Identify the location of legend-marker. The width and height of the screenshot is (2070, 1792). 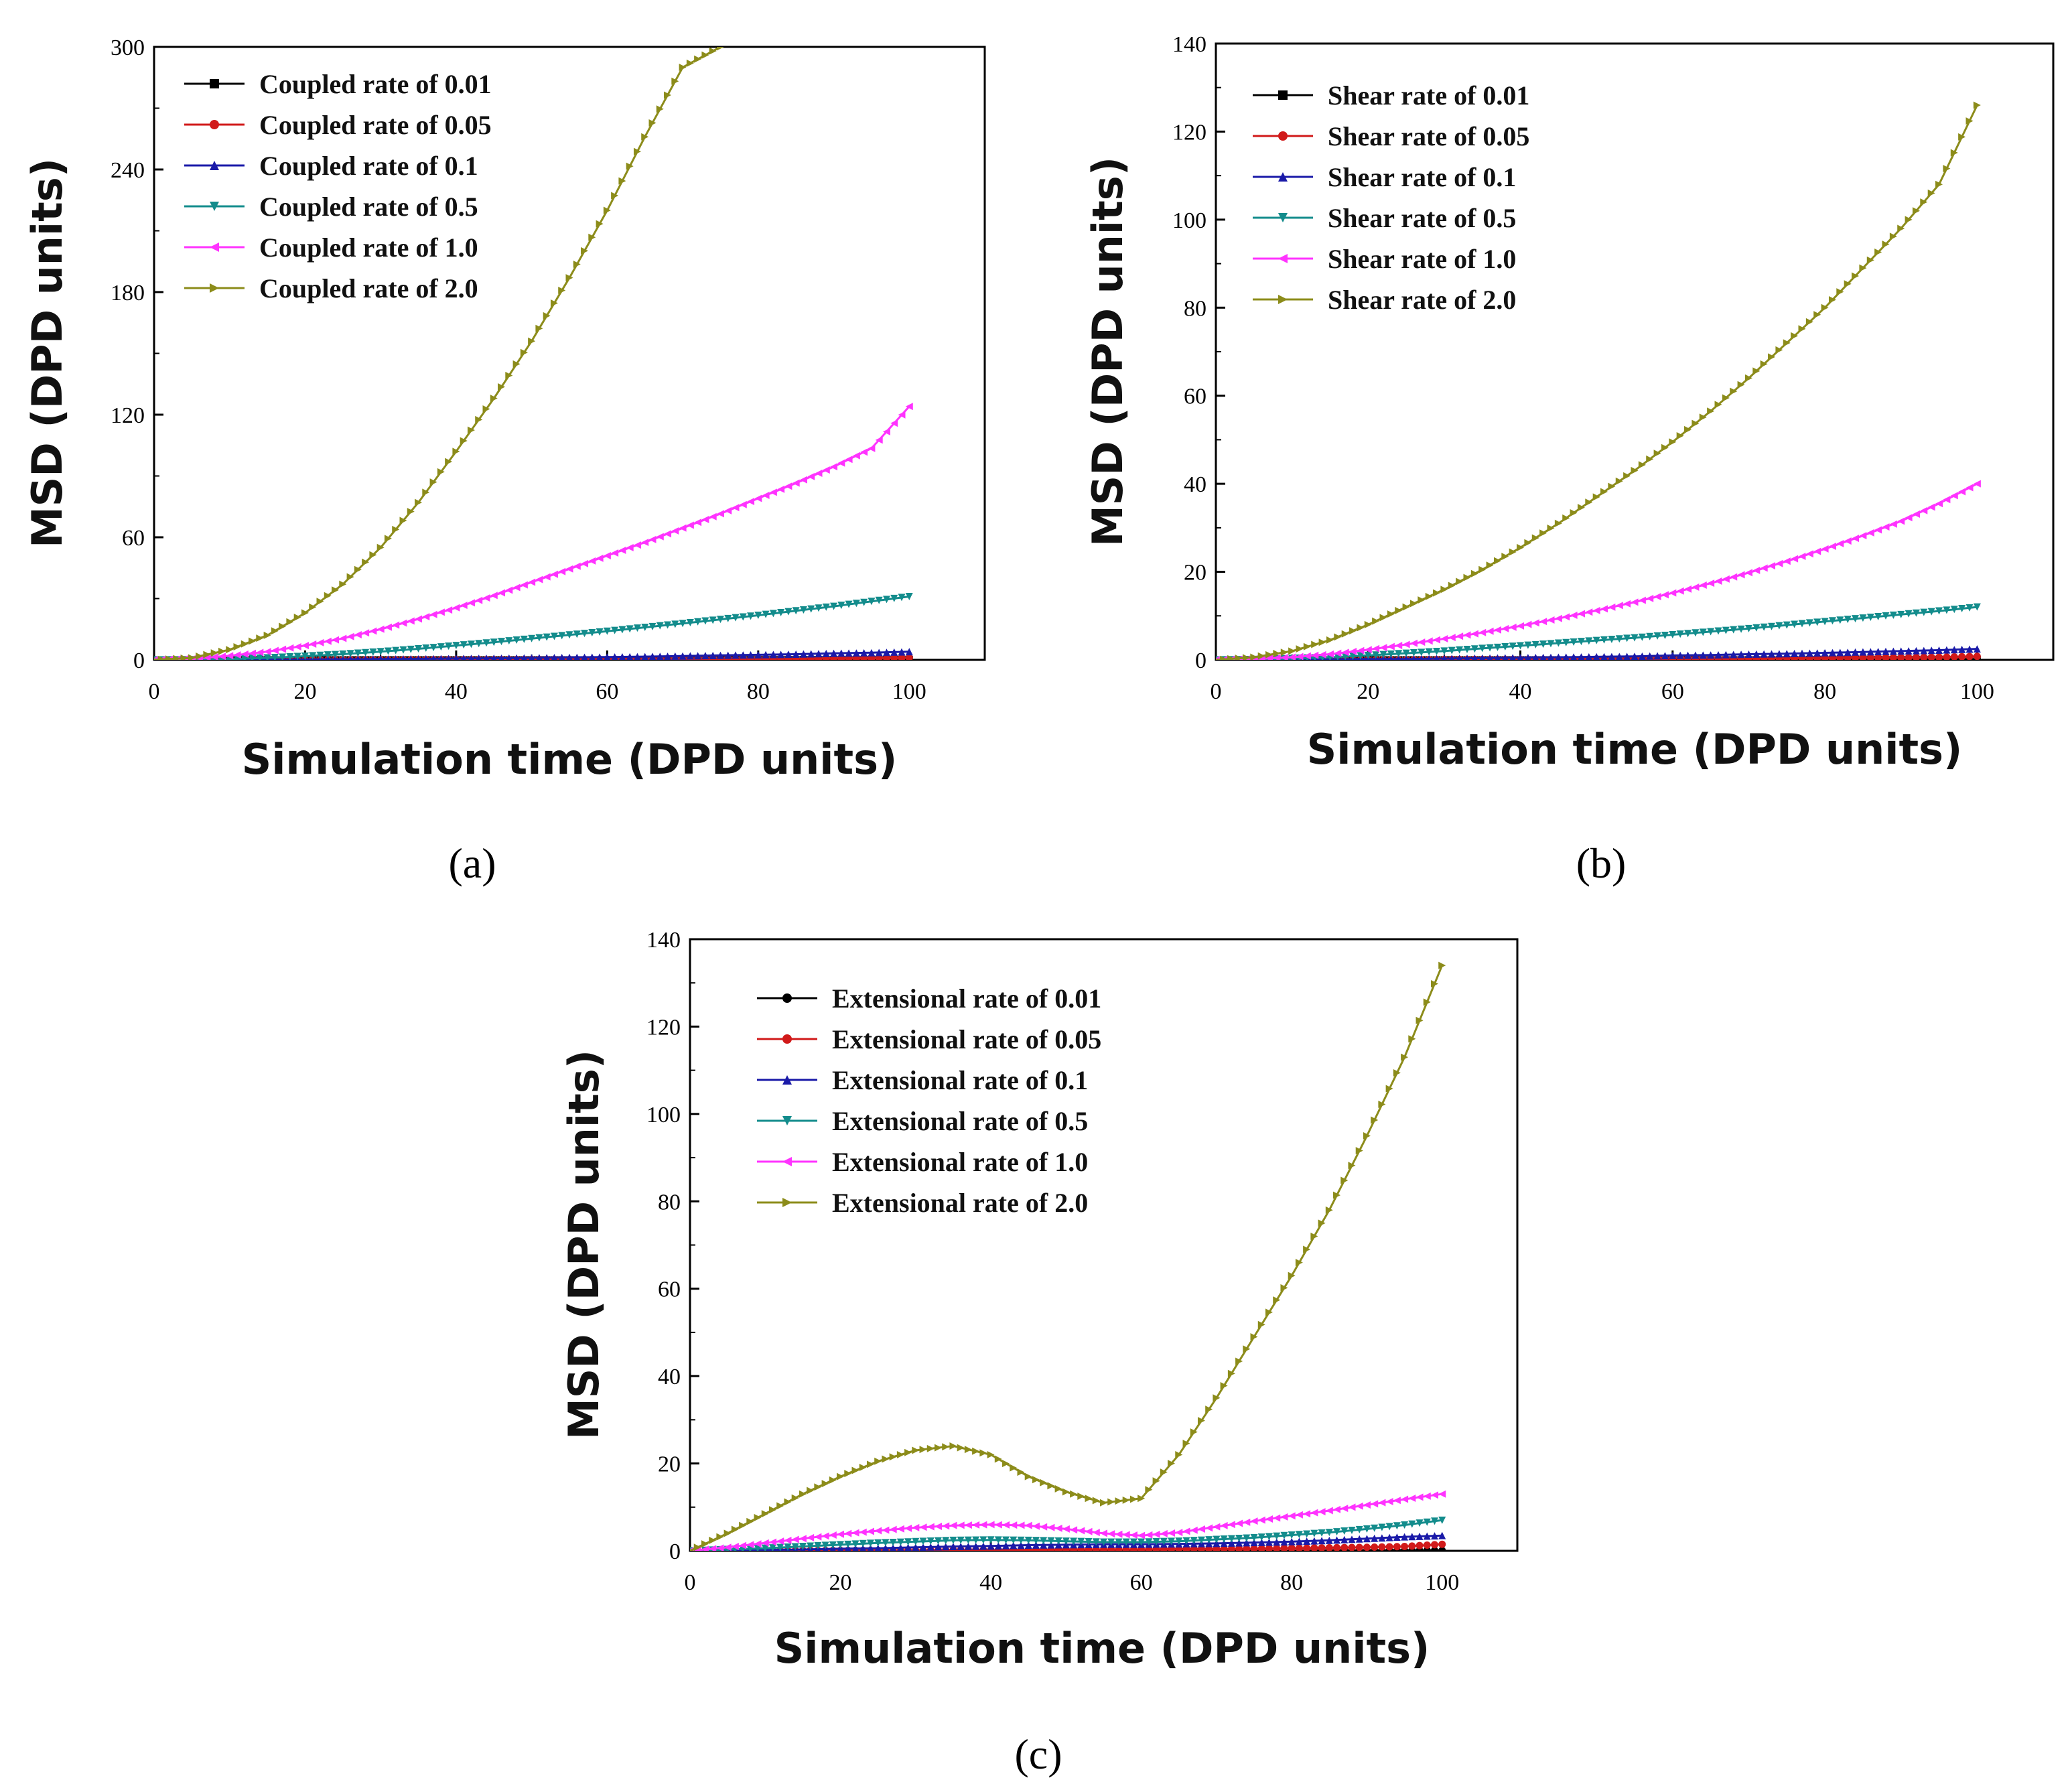
(215, 166).